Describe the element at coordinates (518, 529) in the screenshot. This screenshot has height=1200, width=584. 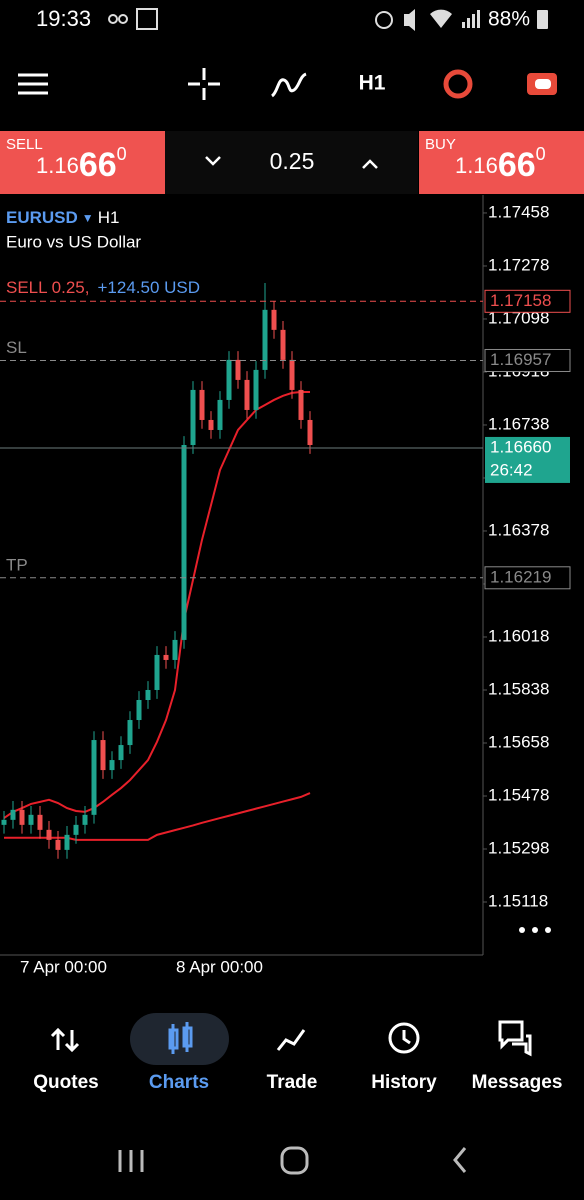
I see `y-tick-label: 1.16378` at that location.